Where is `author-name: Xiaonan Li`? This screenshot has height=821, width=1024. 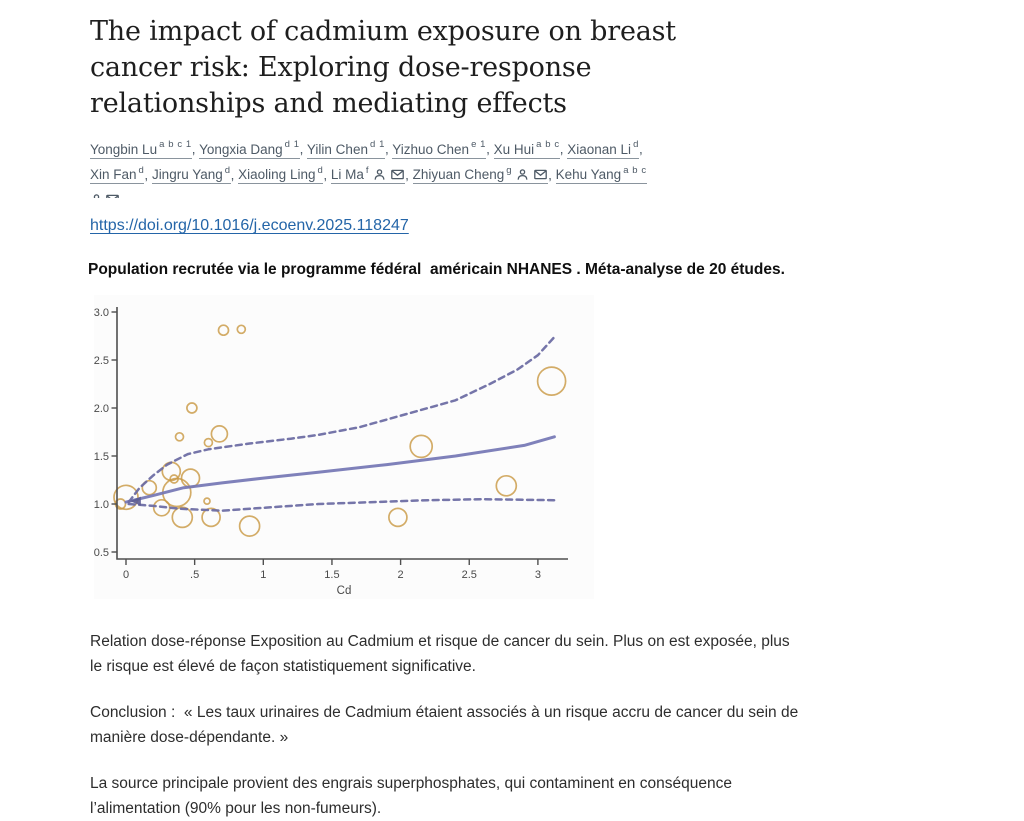
author-name: Xiaonan Li is located at coordinates (599, 149).